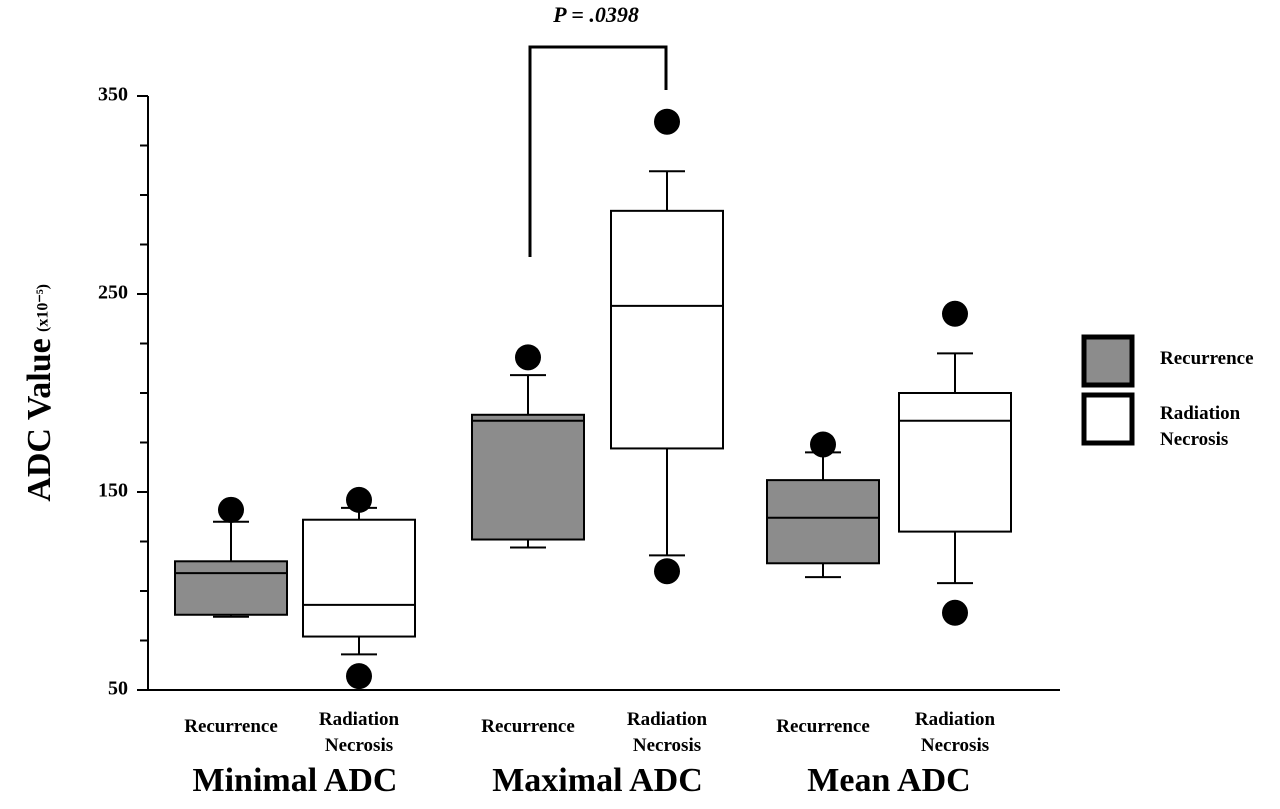  I want to click on group-label: Mean ADC, so click(889, 780).